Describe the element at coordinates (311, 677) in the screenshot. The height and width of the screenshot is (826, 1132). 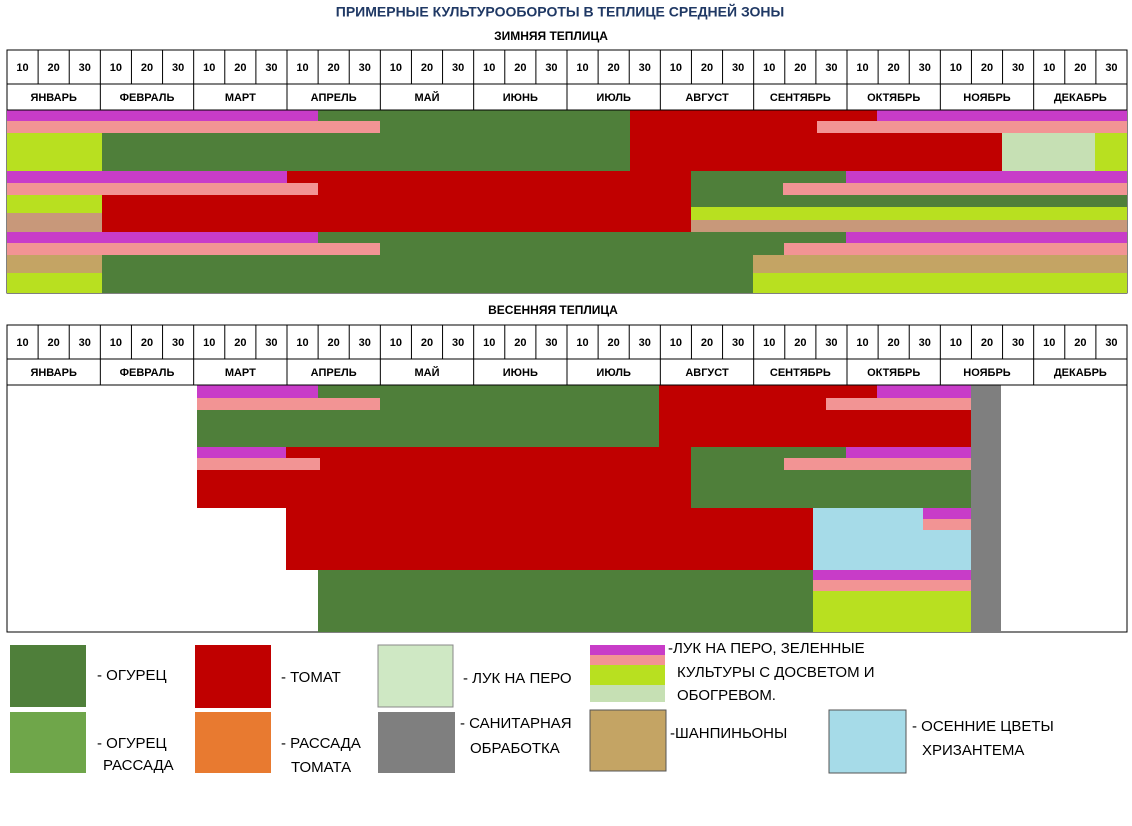
I see `legend-label: - ТОМАТ` at that location.